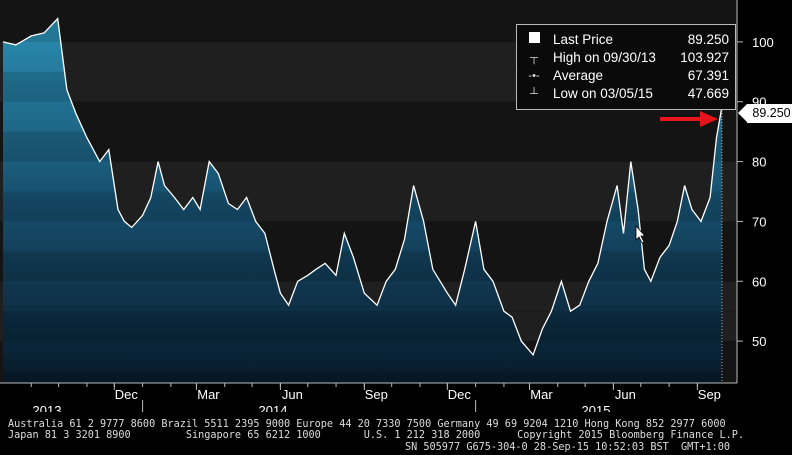  Describe the element at coordinates (765, 113) in the screenshot. I see `last-price-marker: 89.250` at that location.